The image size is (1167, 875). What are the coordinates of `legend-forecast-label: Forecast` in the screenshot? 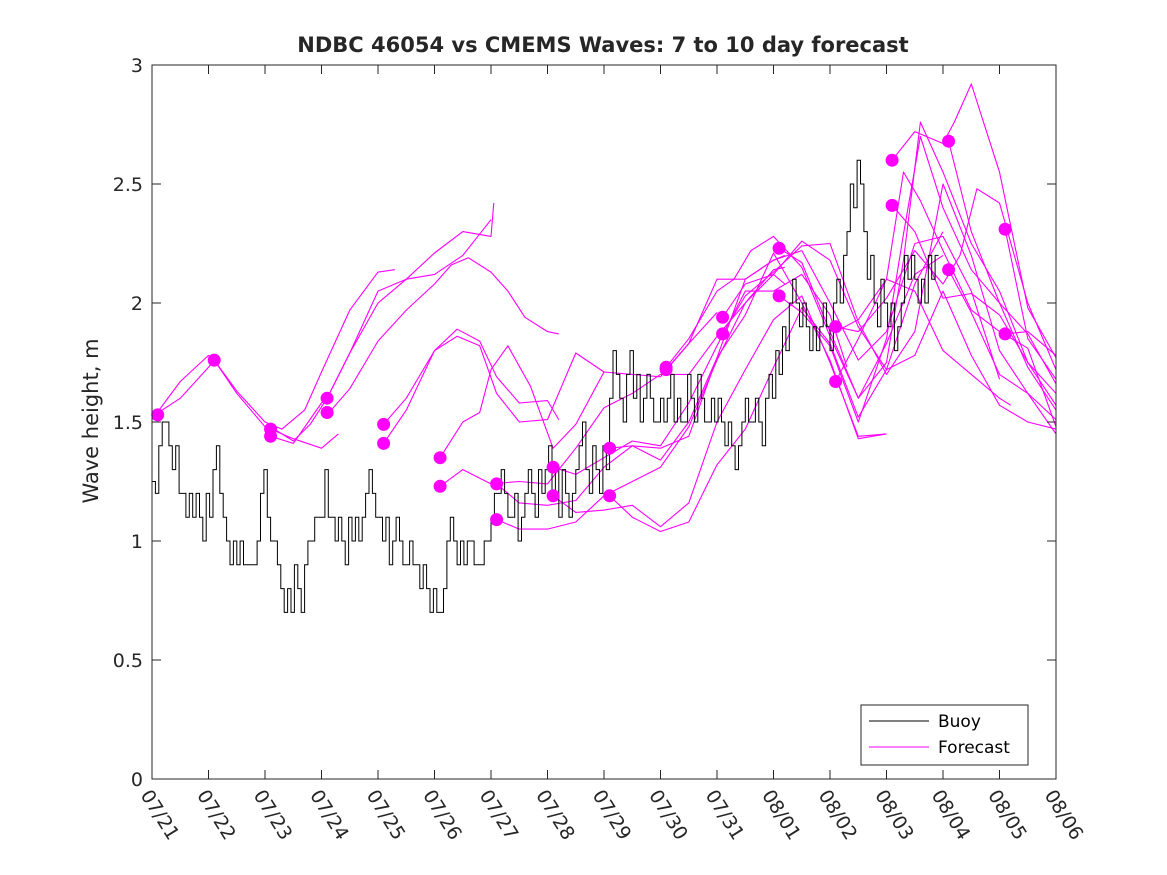 It's located at (974, 748).